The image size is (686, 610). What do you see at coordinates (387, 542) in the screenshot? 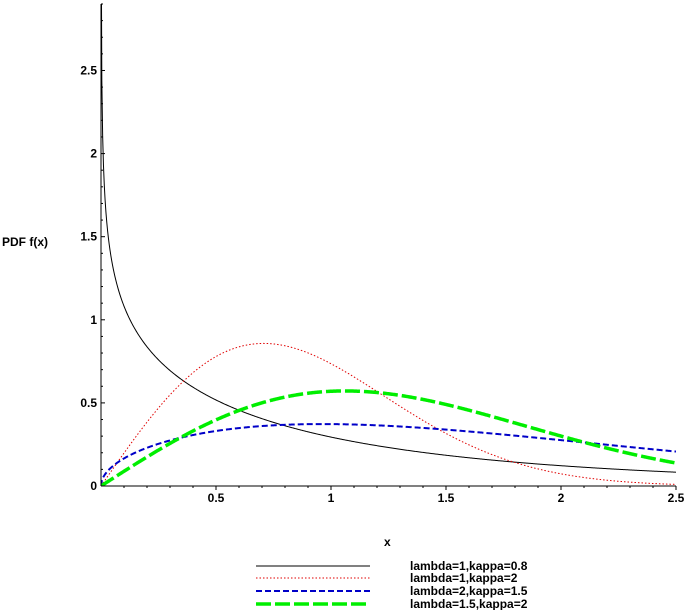
I see `x-axis-label: x` at bounding box center [387, 542].